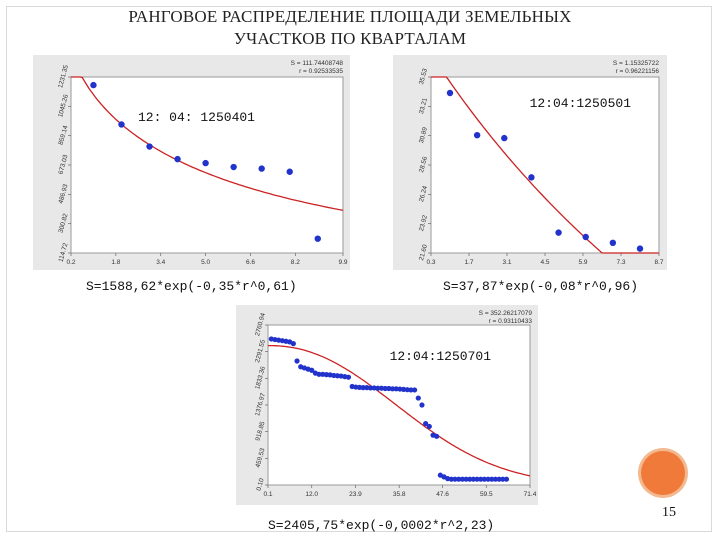  What do you see at coordinates (350, 16) in the screenshot?
I see `slide-title-line-1: РАНГОВОЕ РАСПРЕДЕЛЕНИЕ ПЛОЩАДИ ЗЕМЕЛЬНЫХ` at bounding box center [350, 16].